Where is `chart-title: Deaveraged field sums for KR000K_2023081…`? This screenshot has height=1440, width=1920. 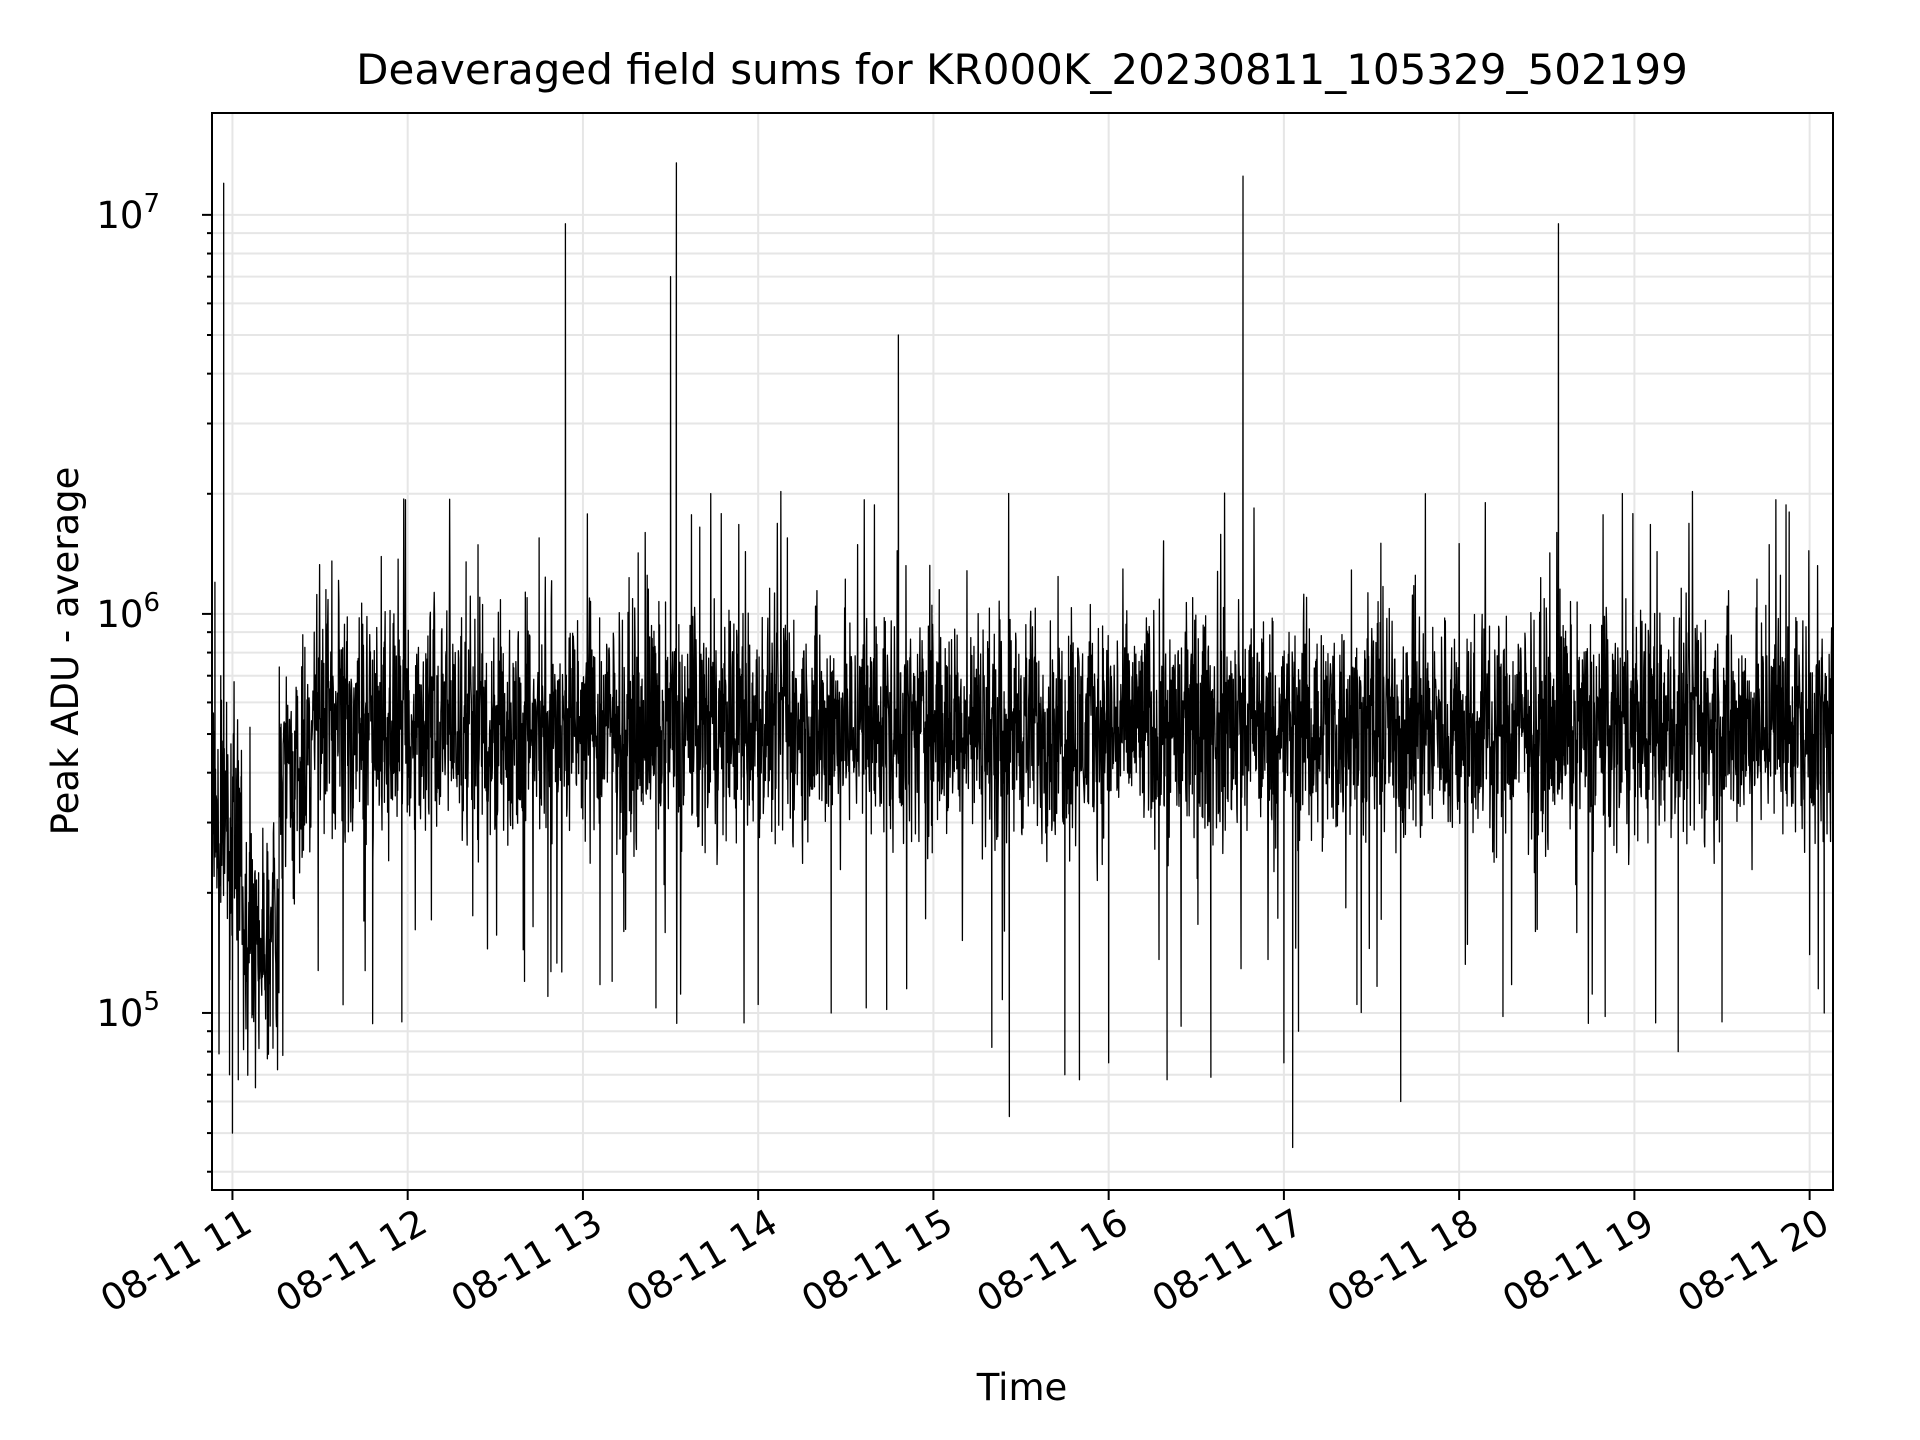 chart-title: Deaveraged field sums for KR000K_2023081… is located at coordinates (1022, 69).